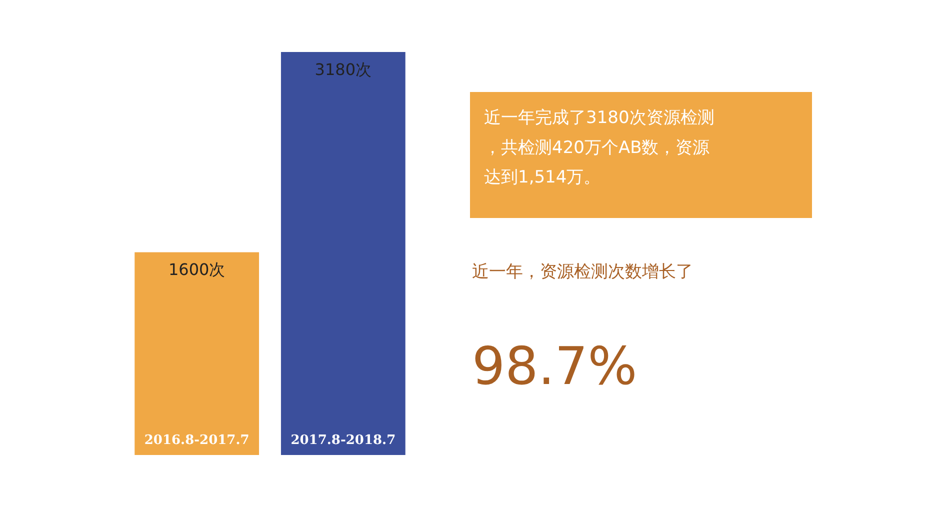 This screenshot has width=935, height=508. What do you see at coordinates (197, 270) in the screenshot?
I see `data-label: 1600次` at bounding box center [197, 270].